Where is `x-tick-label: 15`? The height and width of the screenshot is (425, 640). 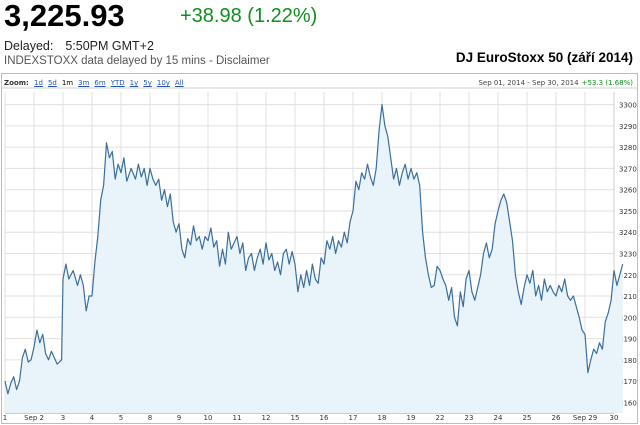
x-tick-label: 15 is located at coordinates (295, 418).